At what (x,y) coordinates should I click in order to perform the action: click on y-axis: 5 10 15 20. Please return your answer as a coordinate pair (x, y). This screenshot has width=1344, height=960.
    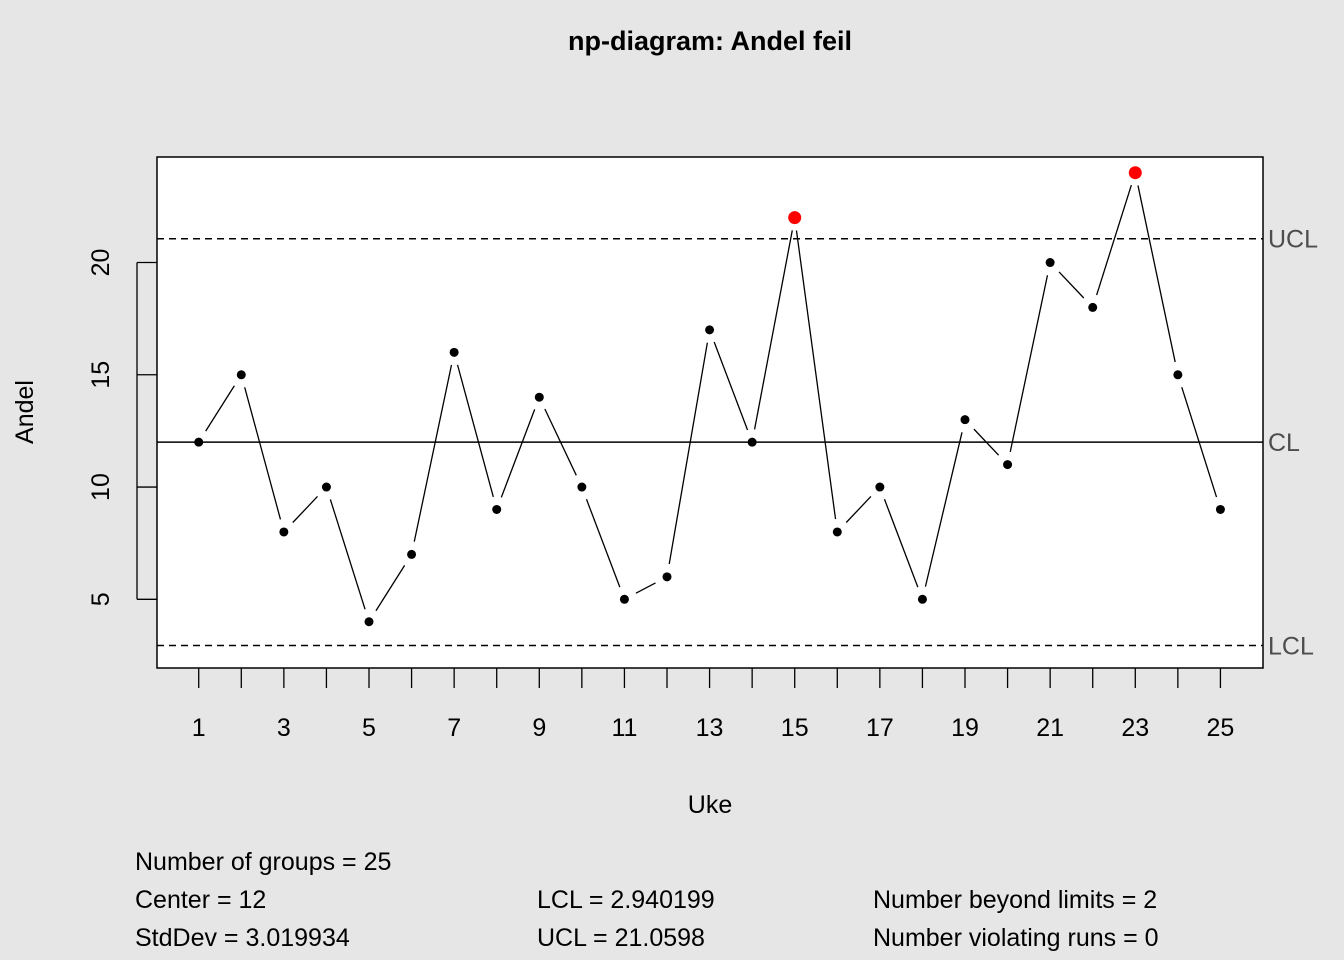
    Looking at the image, I should click on (122, 427).